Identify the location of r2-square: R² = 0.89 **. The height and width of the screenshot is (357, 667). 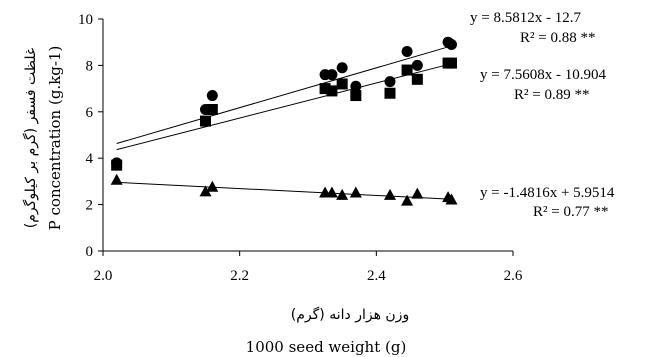
(551, 95).